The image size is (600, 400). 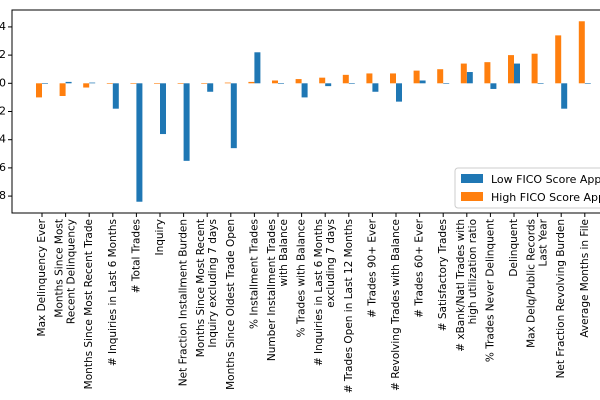 I want to click on x-tick-label: # Trades Open in Last 12 Months, so click(x=349, y=306).